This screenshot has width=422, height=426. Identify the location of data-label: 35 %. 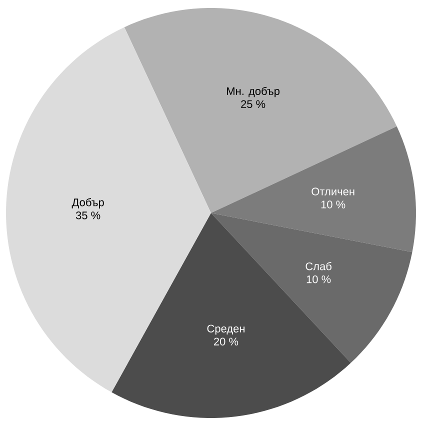
(88, 216).